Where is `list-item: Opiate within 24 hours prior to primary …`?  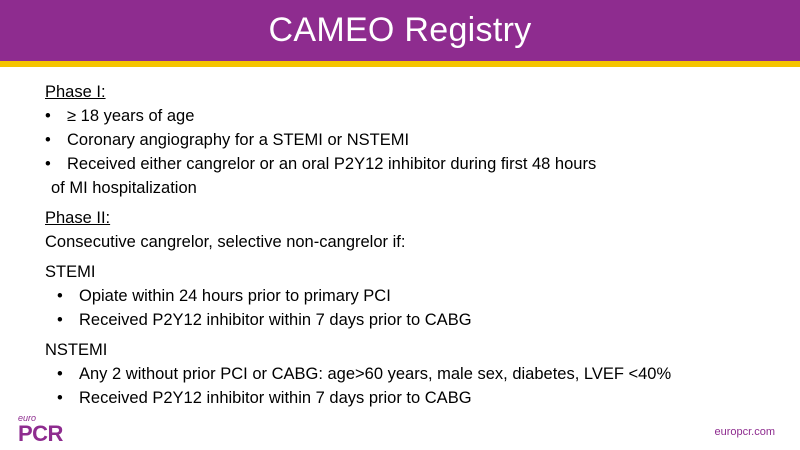 list-item: Opiate within 24 hours prior to primary … is located at coordinates (411, 296).